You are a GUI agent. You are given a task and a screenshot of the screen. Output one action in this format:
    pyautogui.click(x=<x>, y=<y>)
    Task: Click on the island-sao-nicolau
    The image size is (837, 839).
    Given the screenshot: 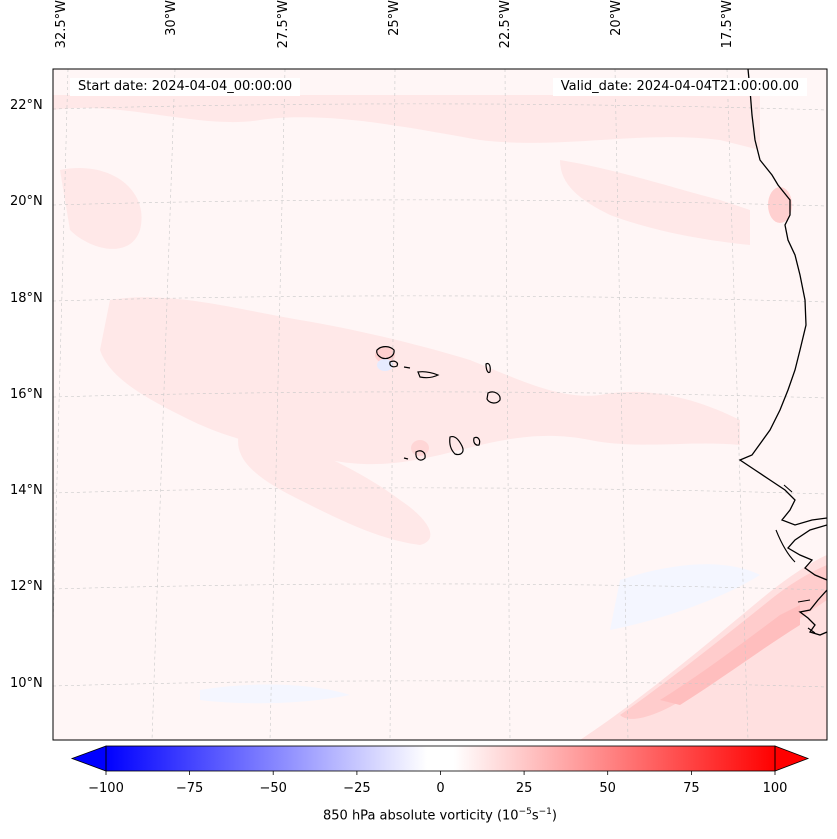 What is the action you would take?
    pyautogui.click(x=428, y=375)
    